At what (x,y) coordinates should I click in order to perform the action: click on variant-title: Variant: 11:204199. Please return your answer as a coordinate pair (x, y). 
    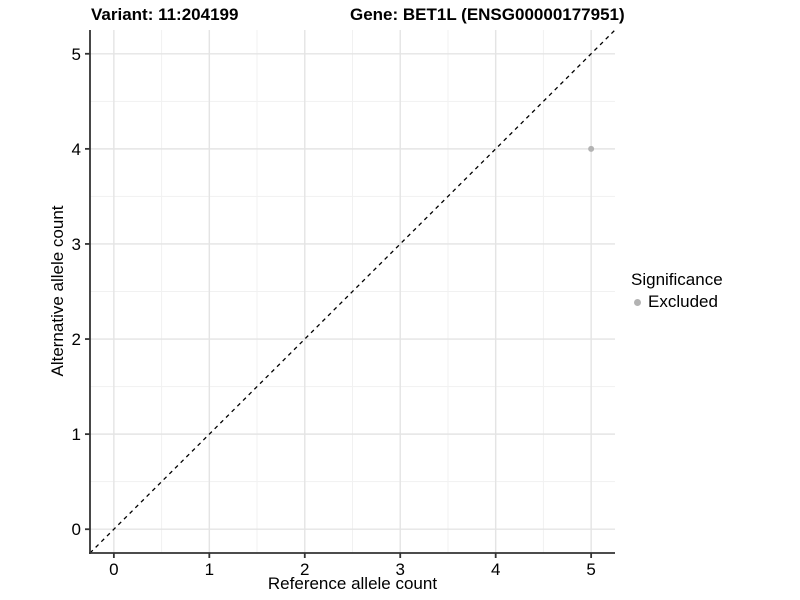
    Looking at the image, I should click on (165, 14).